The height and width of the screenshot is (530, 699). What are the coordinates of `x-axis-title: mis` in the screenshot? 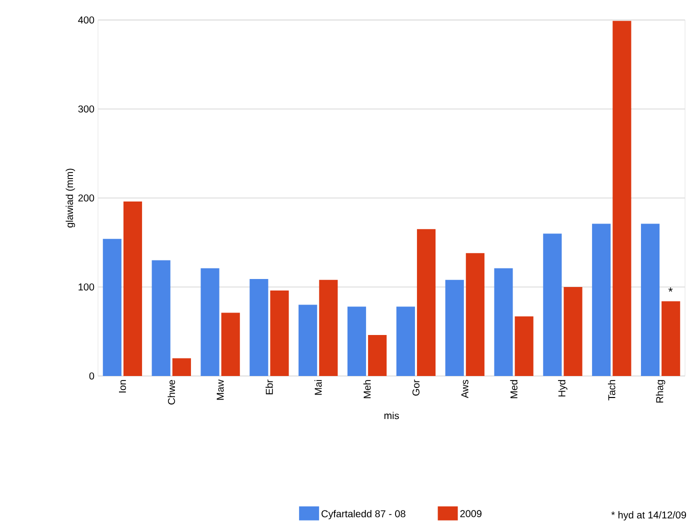 It's located at (391, 416).